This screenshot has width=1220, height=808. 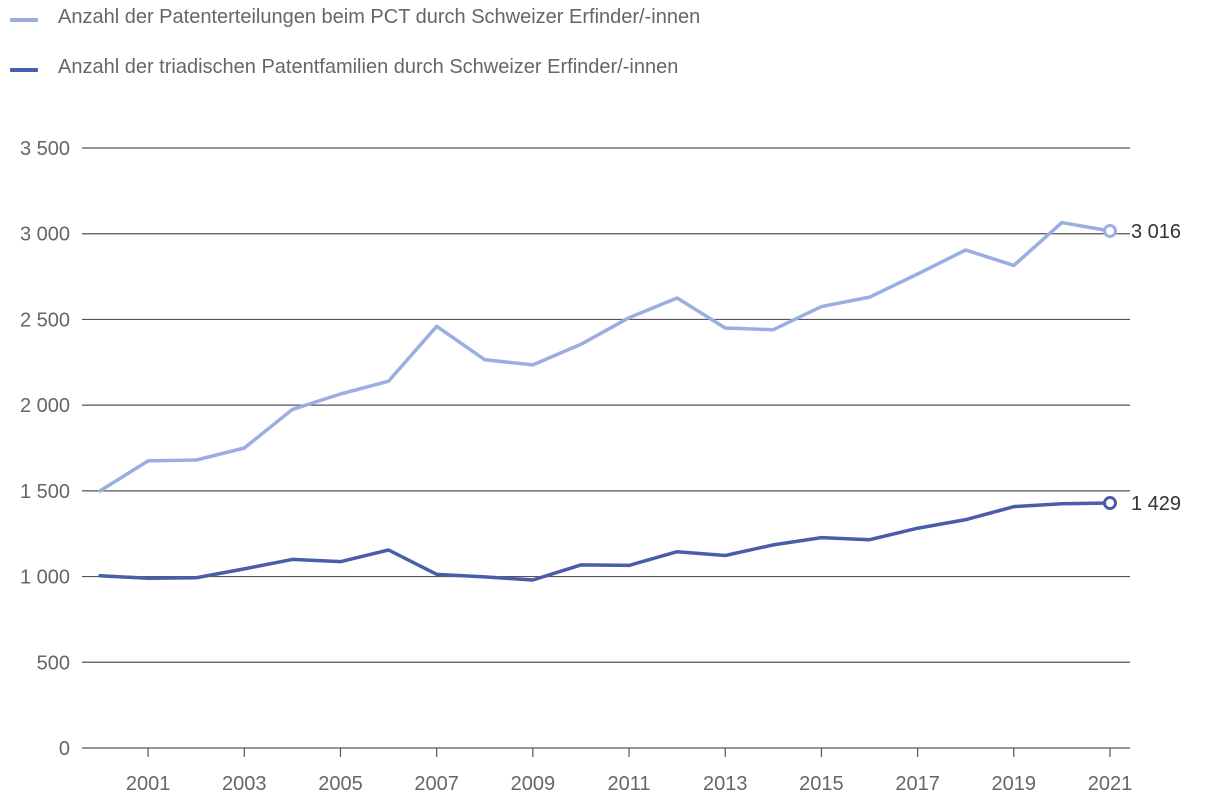 I want to click on legend-swatch-pct, so click(x=24, y=20).